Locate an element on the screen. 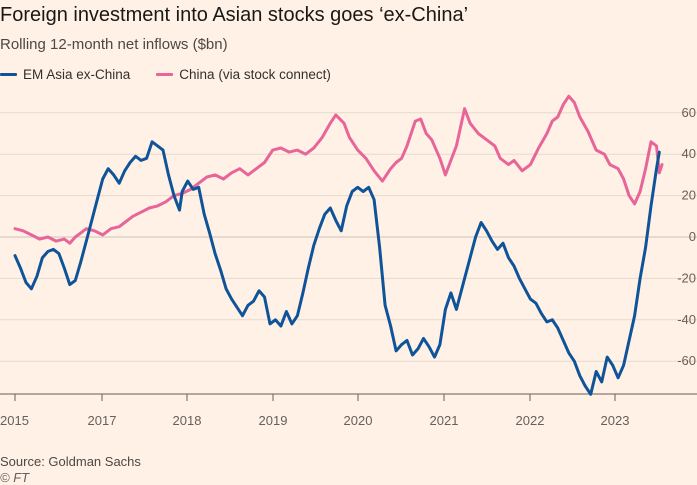 This screenshot has width=697, height=485. legend-swatch-china is located at coordinates (165, 74).